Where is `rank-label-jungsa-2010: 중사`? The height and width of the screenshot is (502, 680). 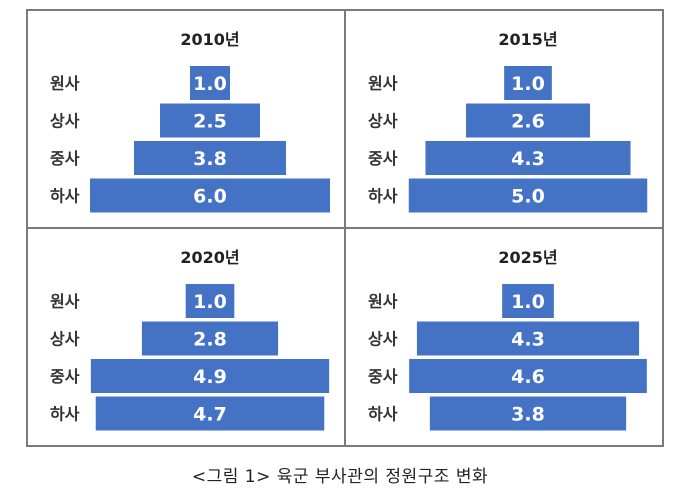
rank-label-jungsa-2010: 중사 is located at coordinates (65, 158).